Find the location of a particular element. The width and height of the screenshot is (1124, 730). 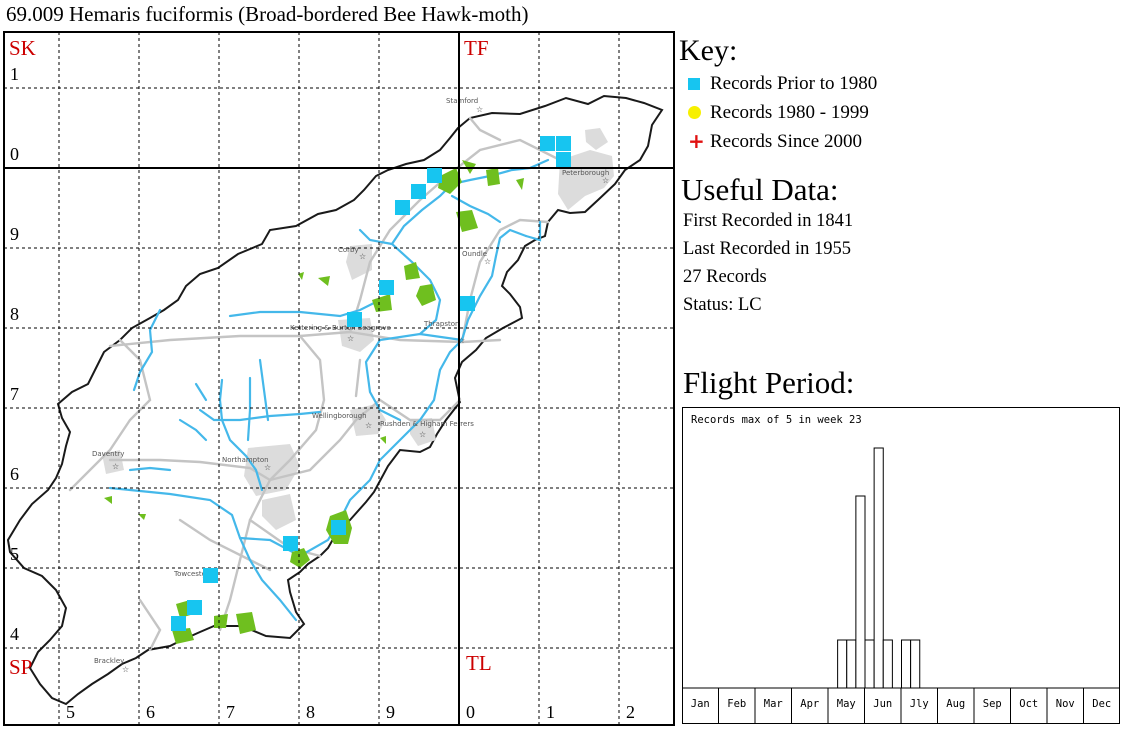

town-label-peterborough: Peterborough is located at coordinates (585, 173).